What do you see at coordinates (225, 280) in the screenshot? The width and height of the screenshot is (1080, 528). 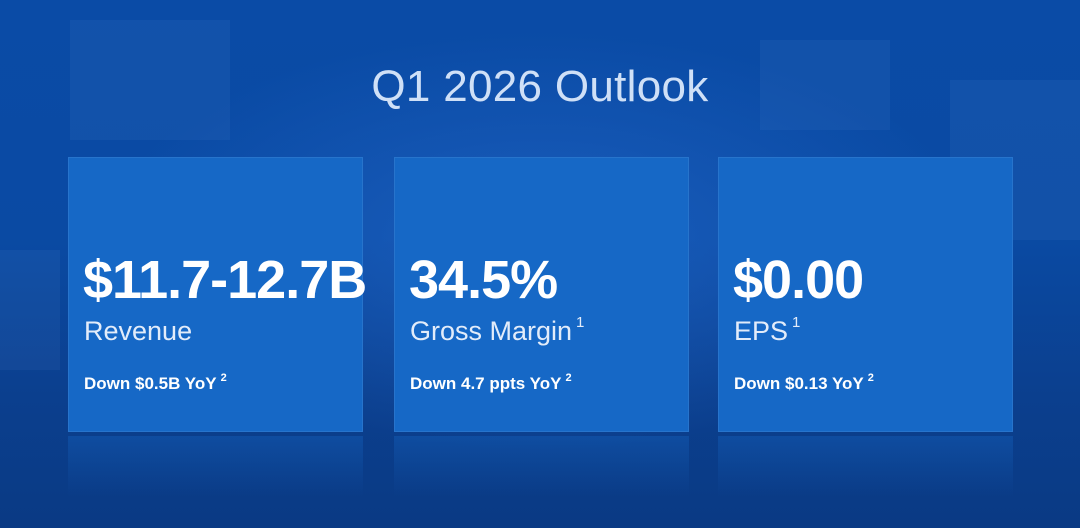 I see `revenue-value: $11.7-12.7B` at bounding box center [225, 280].